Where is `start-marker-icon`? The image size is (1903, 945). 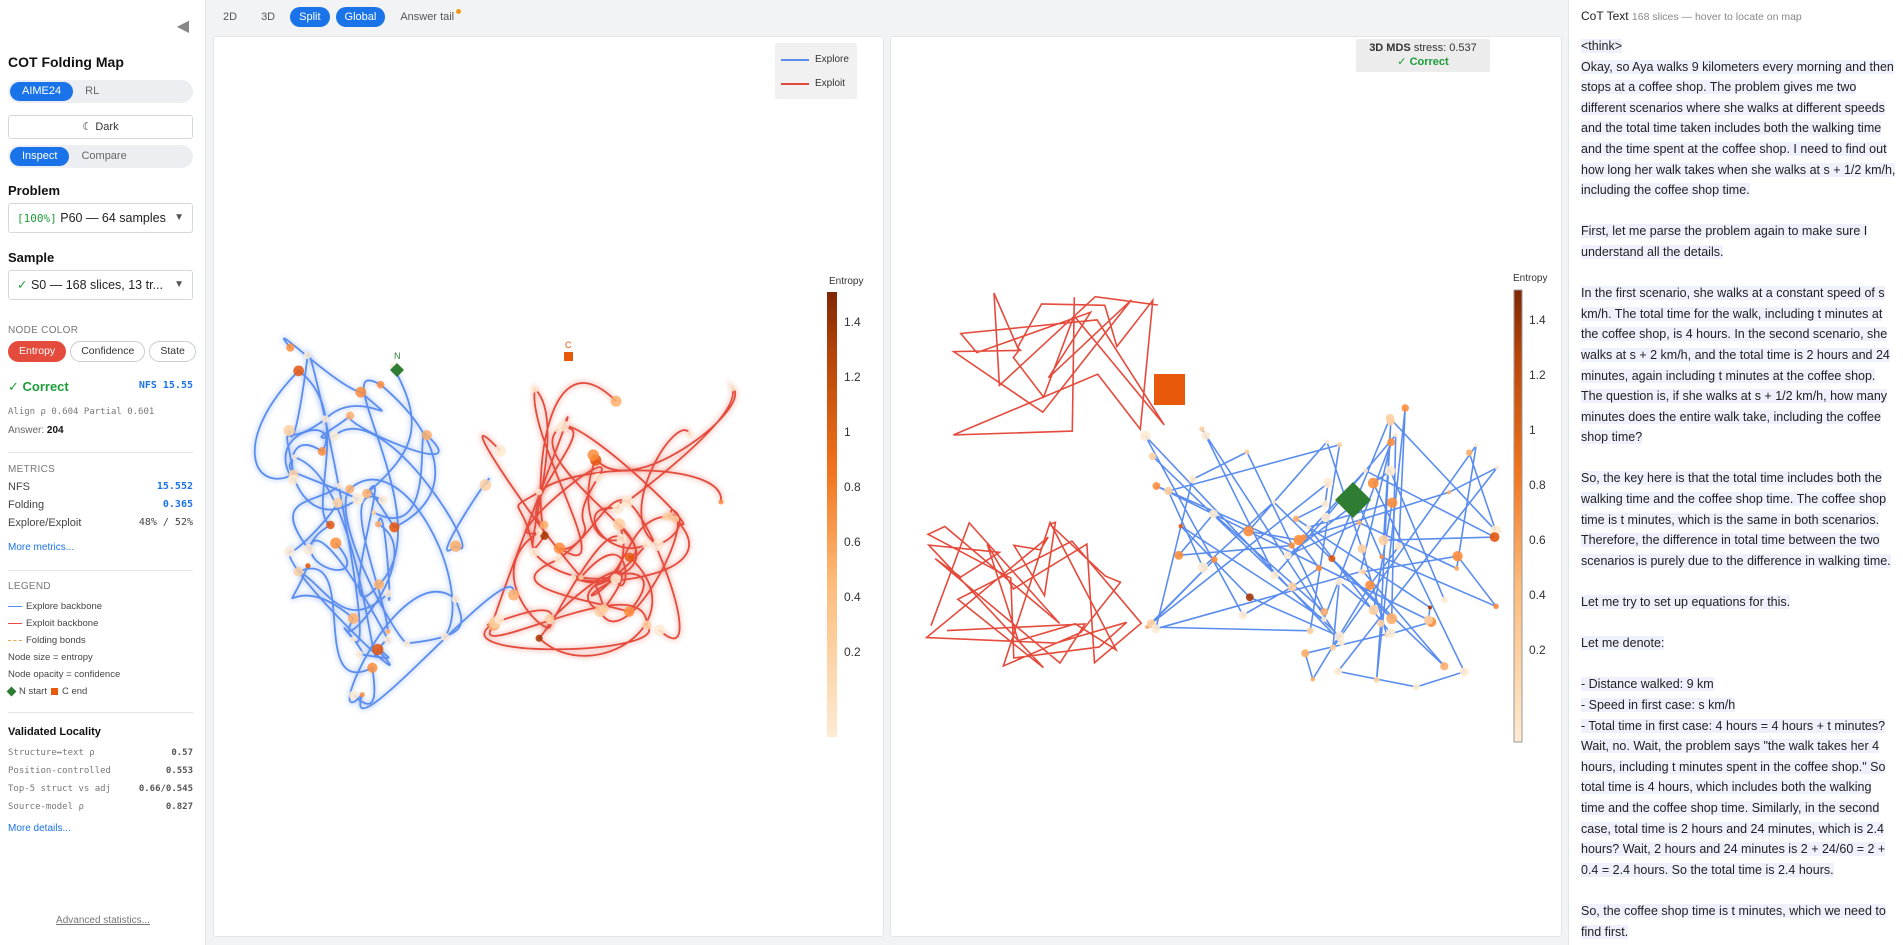 start-marker-icon is located at coordinates (397, 370).